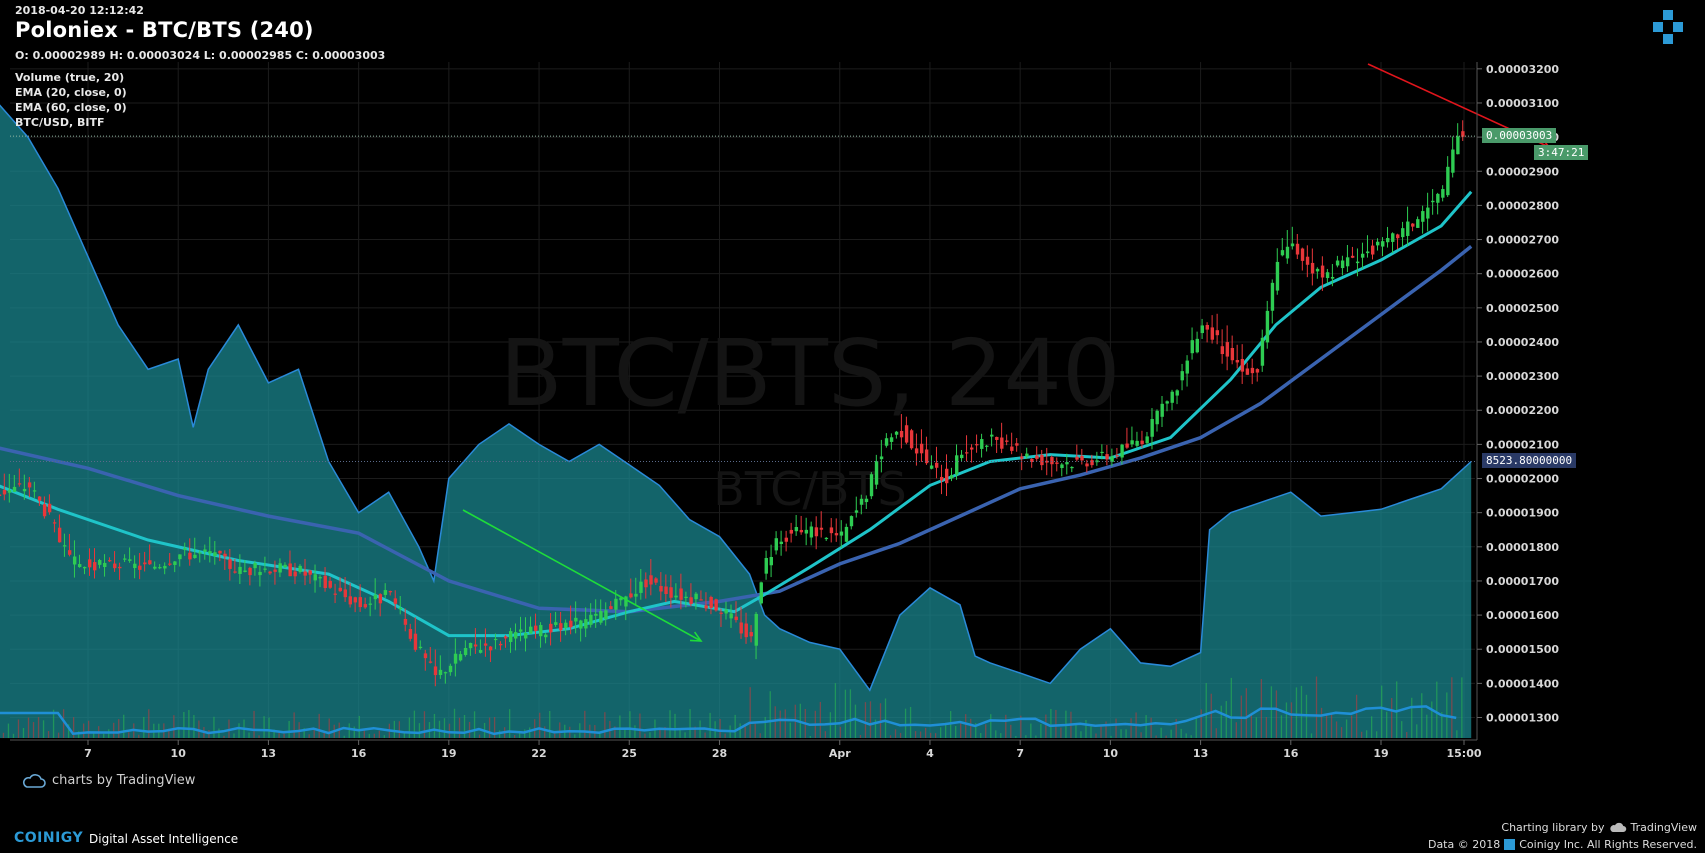  What do you see at coordinates (71, 107) in the screenshot?
I see `indicator-ema60: EMA (60, close, 0)` at bounding box center [71, 107].